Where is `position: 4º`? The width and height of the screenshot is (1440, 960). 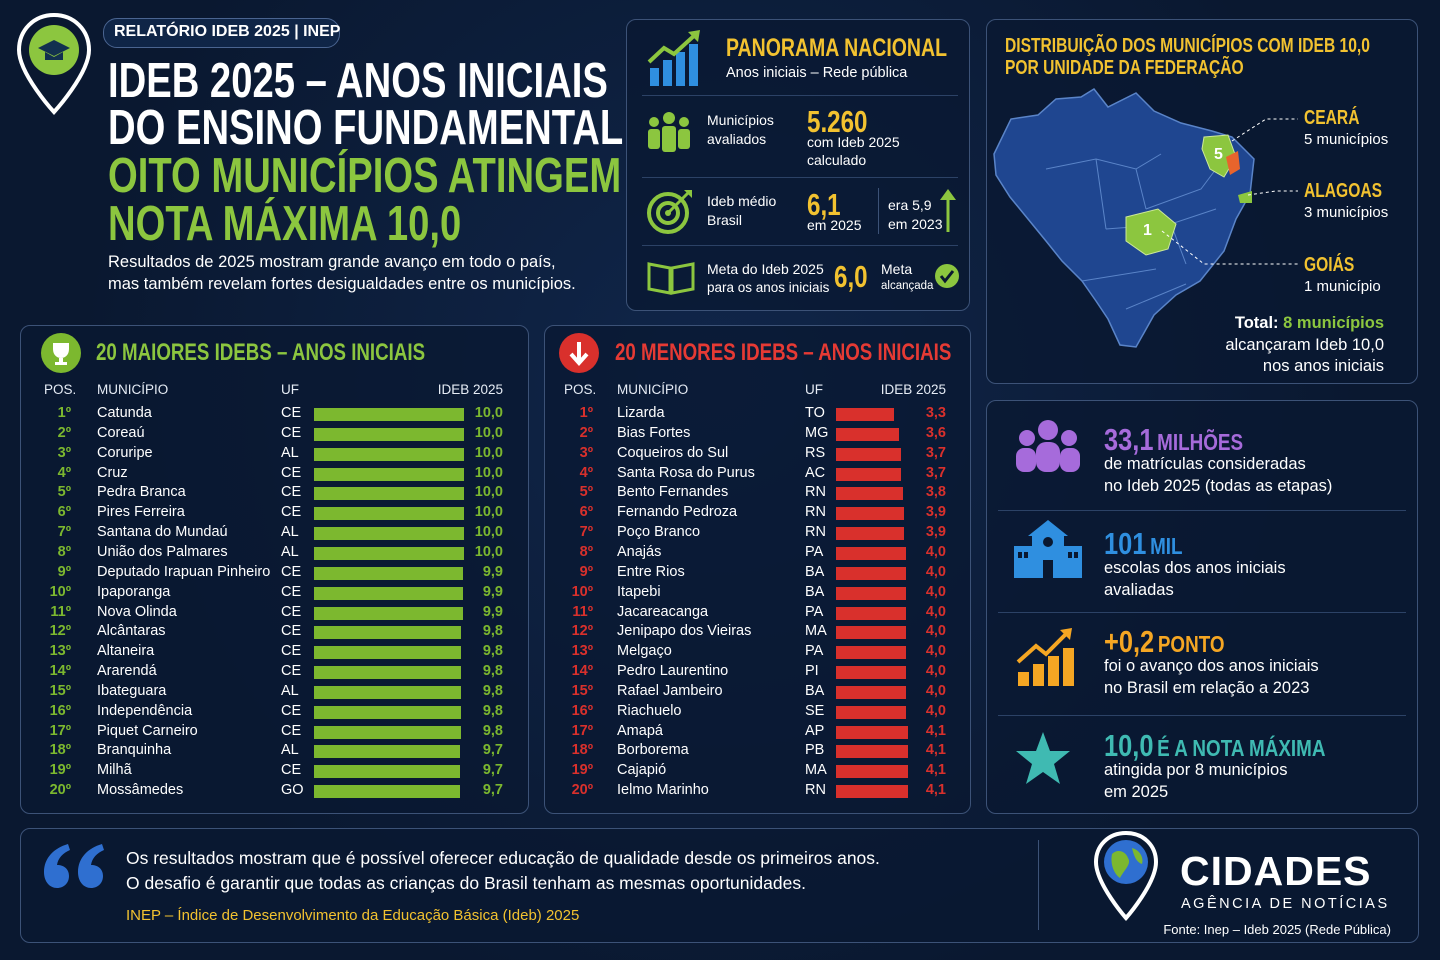 position: 4º is located at coordinates (64, 472).